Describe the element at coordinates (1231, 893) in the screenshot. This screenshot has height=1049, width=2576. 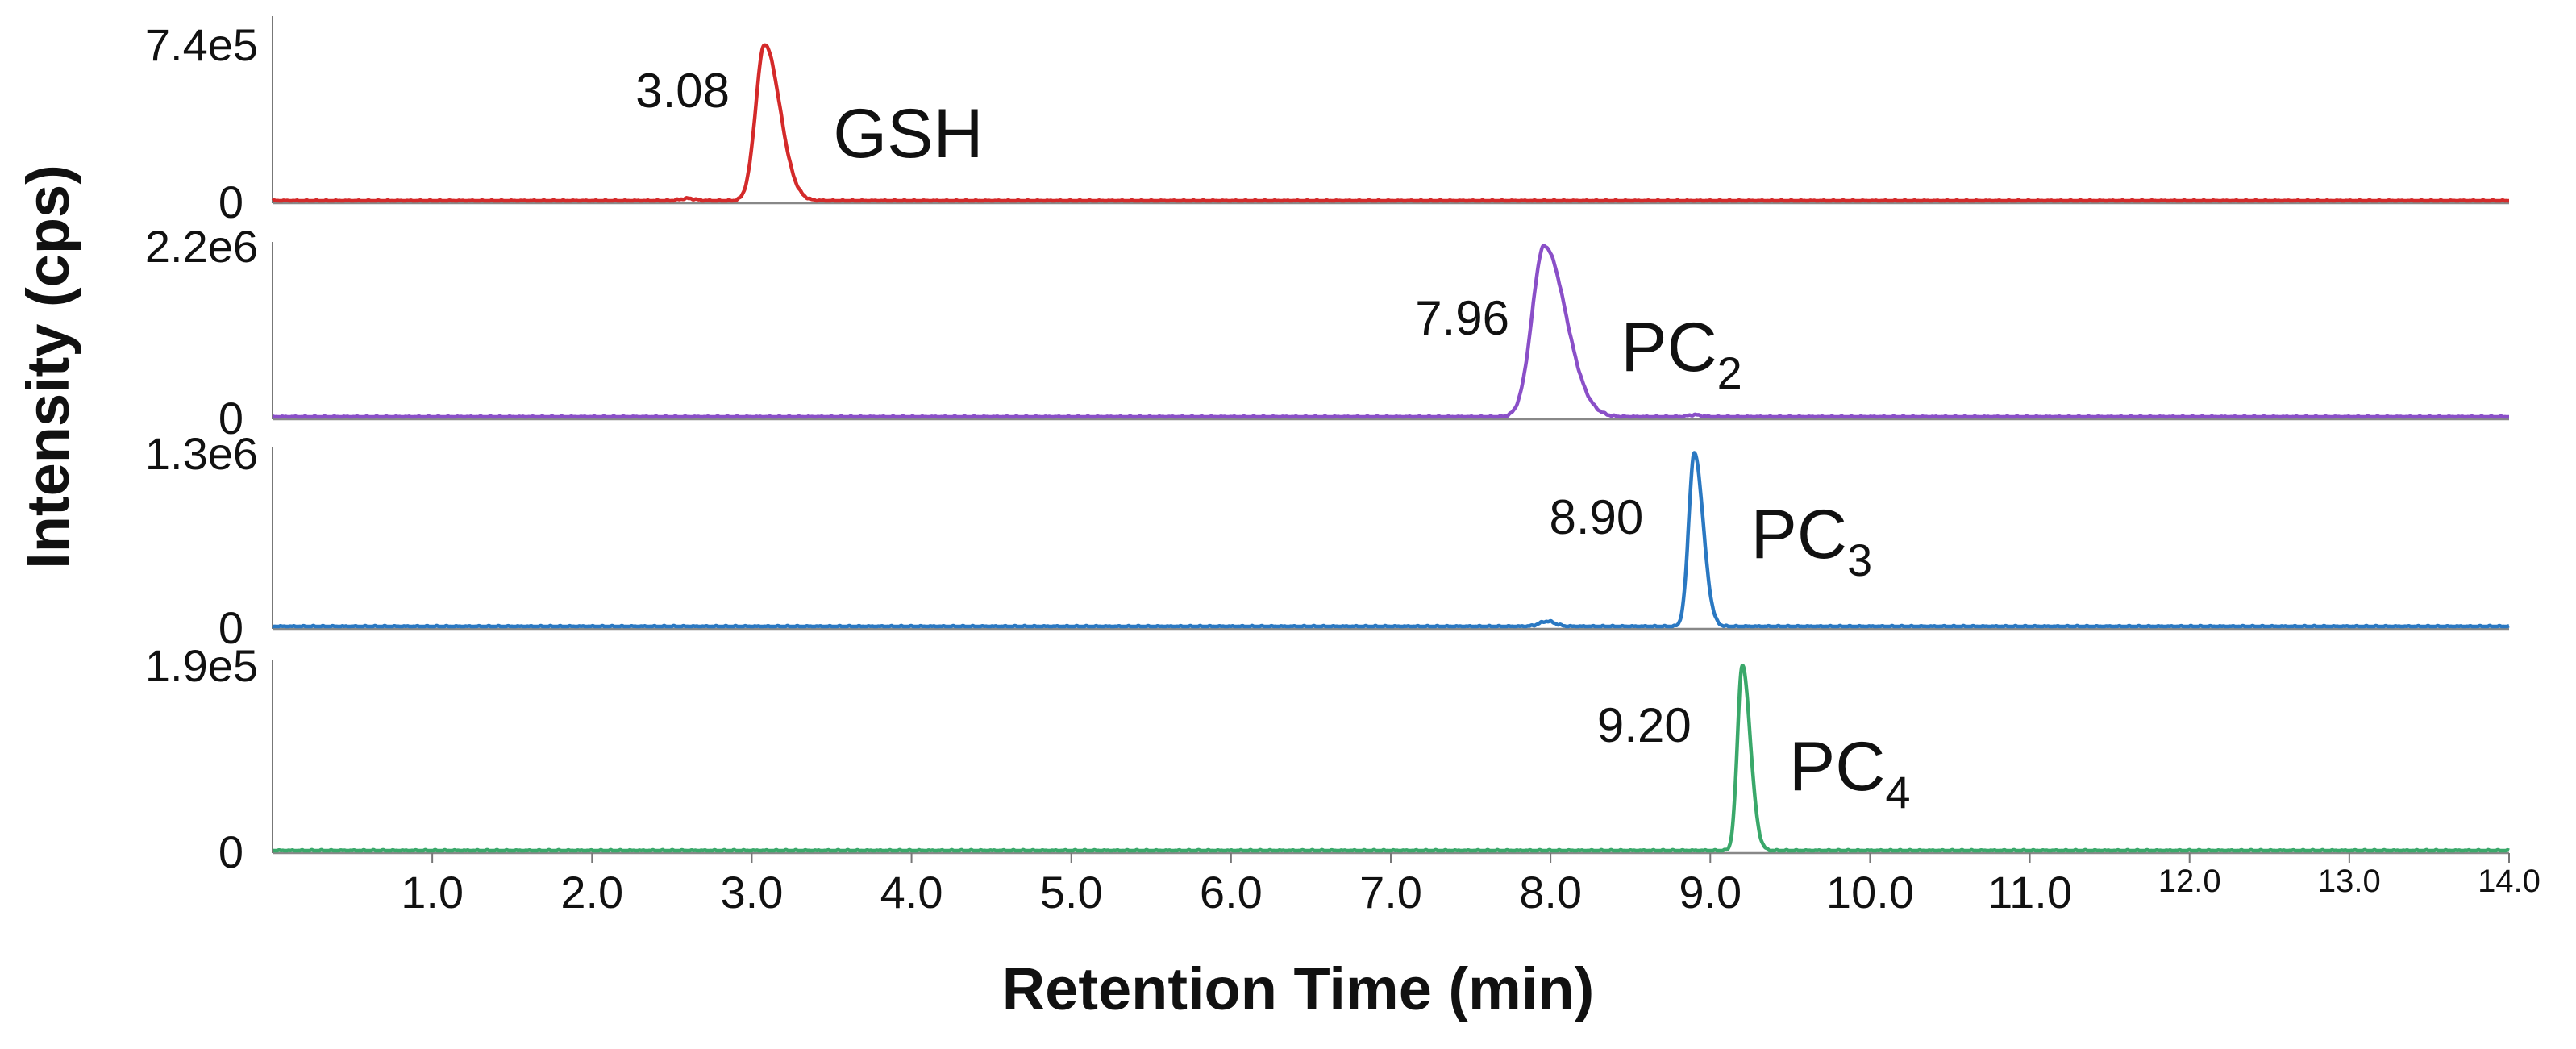
I see `x-tick-label: 6.0` at that location.